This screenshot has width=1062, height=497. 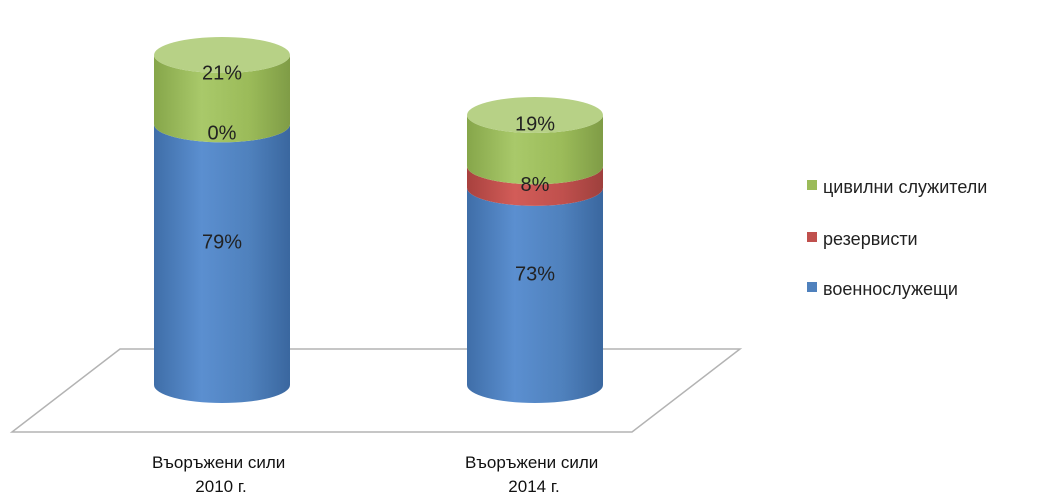 What do you see at coordinates (222, 133) in the screenshot?
I see `data-label-reservists-1: 0%` at bounding box center [222, 133].